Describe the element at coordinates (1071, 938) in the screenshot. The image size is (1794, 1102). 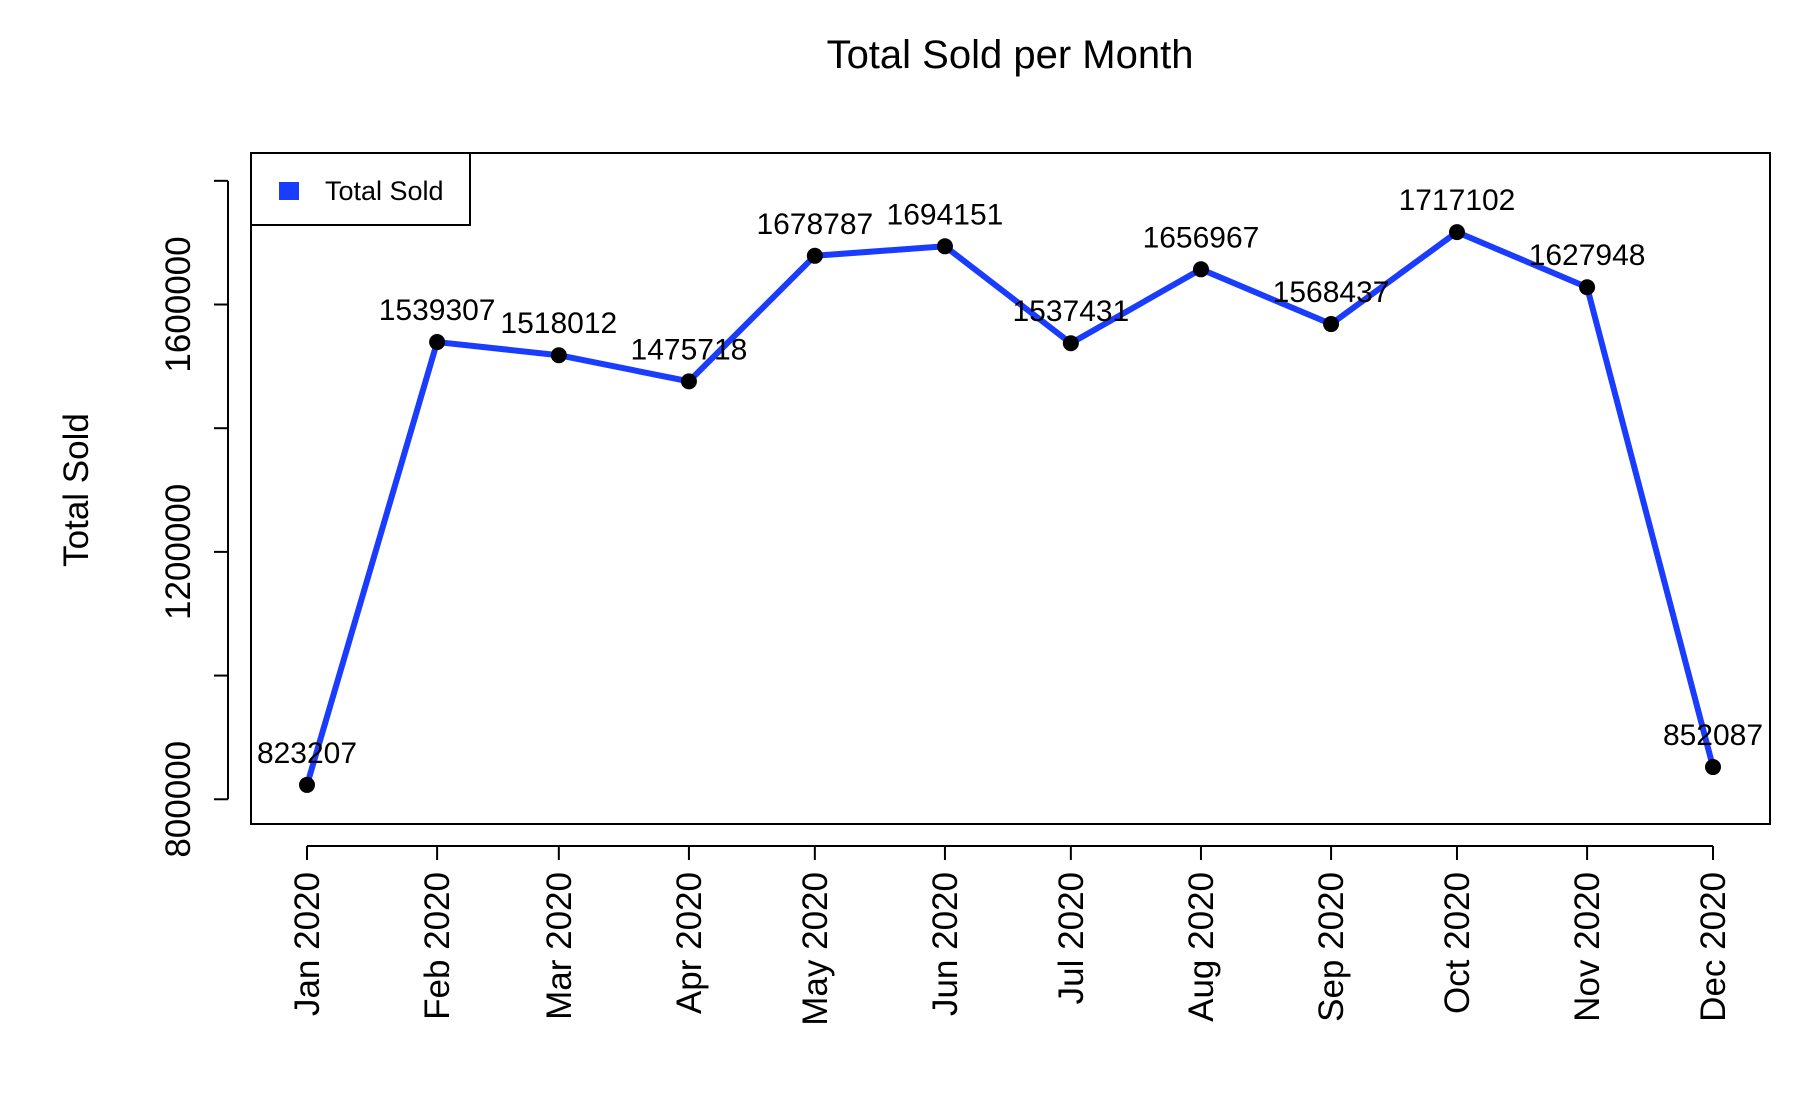
I see `x-tick-label: Jul 2020` at that location.